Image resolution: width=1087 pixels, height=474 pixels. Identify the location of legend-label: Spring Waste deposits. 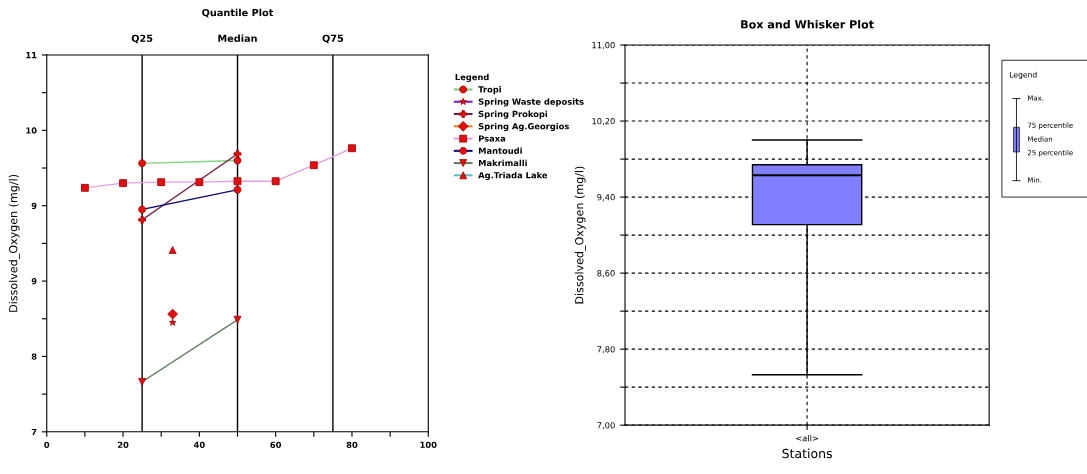
(531, 102).